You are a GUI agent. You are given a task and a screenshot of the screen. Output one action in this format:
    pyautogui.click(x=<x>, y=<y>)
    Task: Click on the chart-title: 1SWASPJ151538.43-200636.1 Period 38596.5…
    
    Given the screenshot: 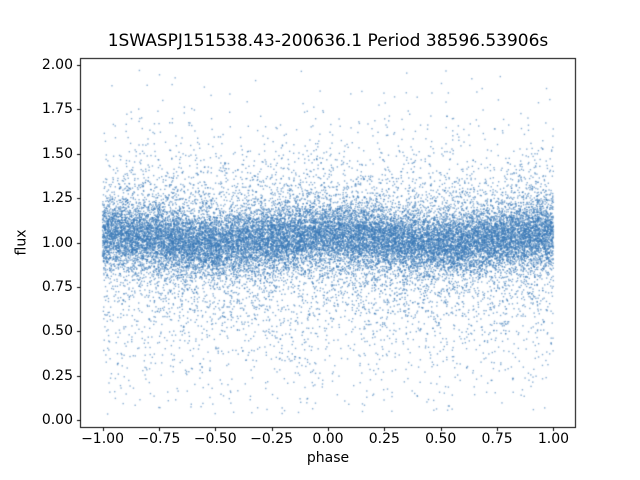 What is the action you would take?
    pyautogui.click(x=328, y=41)
    